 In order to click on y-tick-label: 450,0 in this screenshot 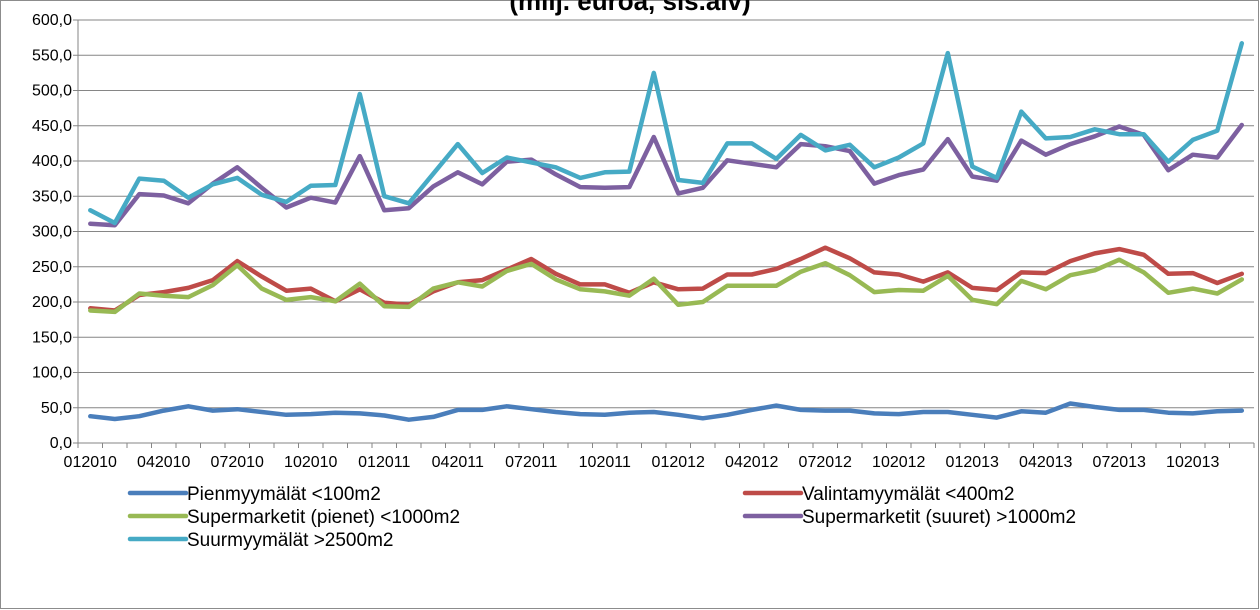, I will do `click(52, 126)`.